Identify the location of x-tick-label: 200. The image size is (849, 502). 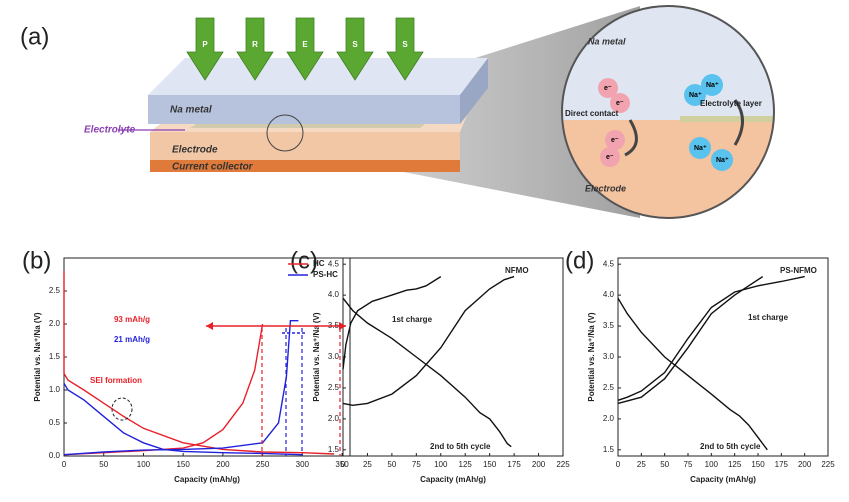
(805, 464).